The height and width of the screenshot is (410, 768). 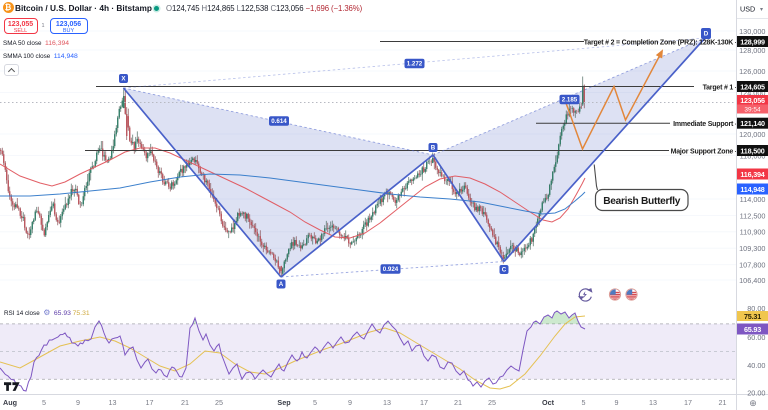 What do you see at coordinates (704, 151) in the screenshot?
I see `svg-text: Major Support Zone -` at bounding box center [704, 151].